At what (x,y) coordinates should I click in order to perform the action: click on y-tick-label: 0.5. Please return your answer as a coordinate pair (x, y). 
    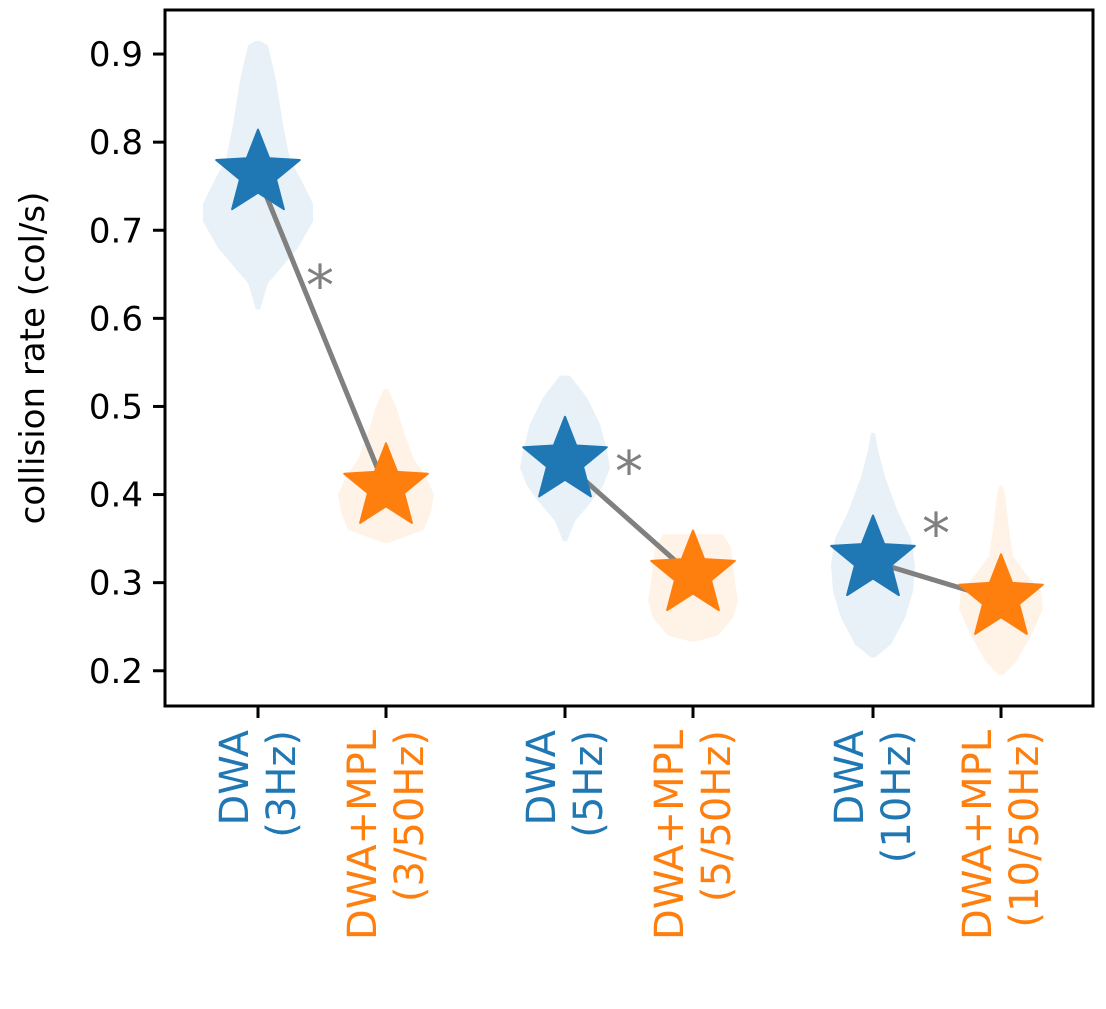
    Looking at the image, I should click on (116, 407).